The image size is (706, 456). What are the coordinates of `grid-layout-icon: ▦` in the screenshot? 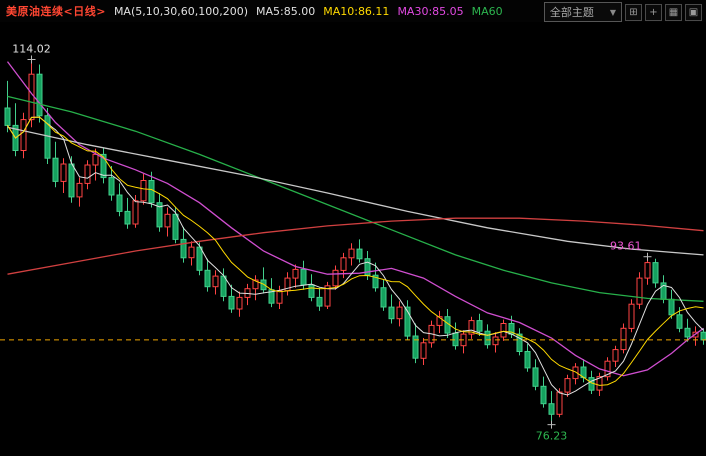 It's located at (673, 12).